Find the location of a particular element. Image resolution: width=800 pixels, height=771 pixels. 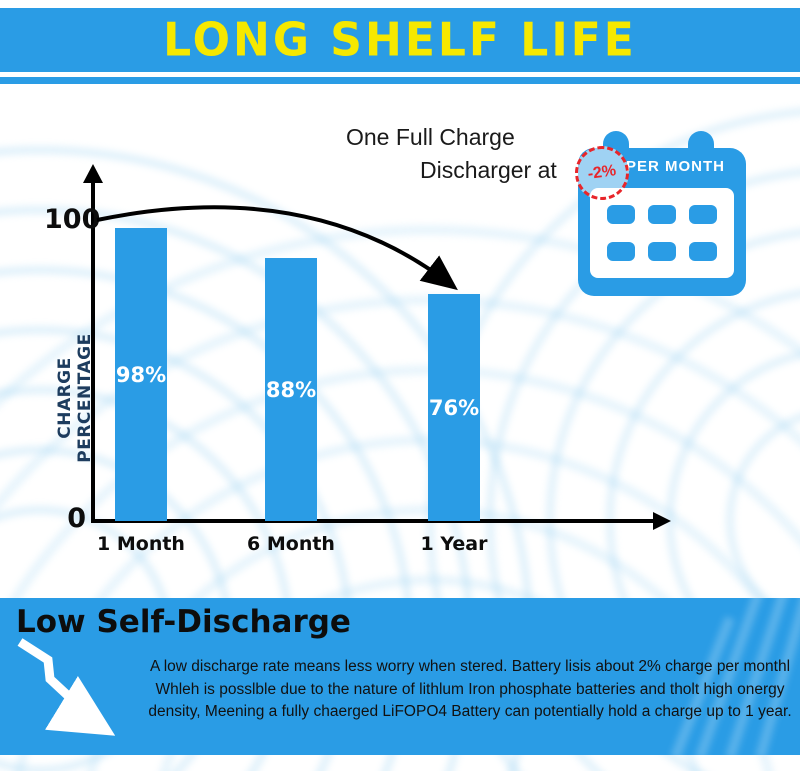

page-title: LONG SHELF LIFE is located at coordinates (400, 40).